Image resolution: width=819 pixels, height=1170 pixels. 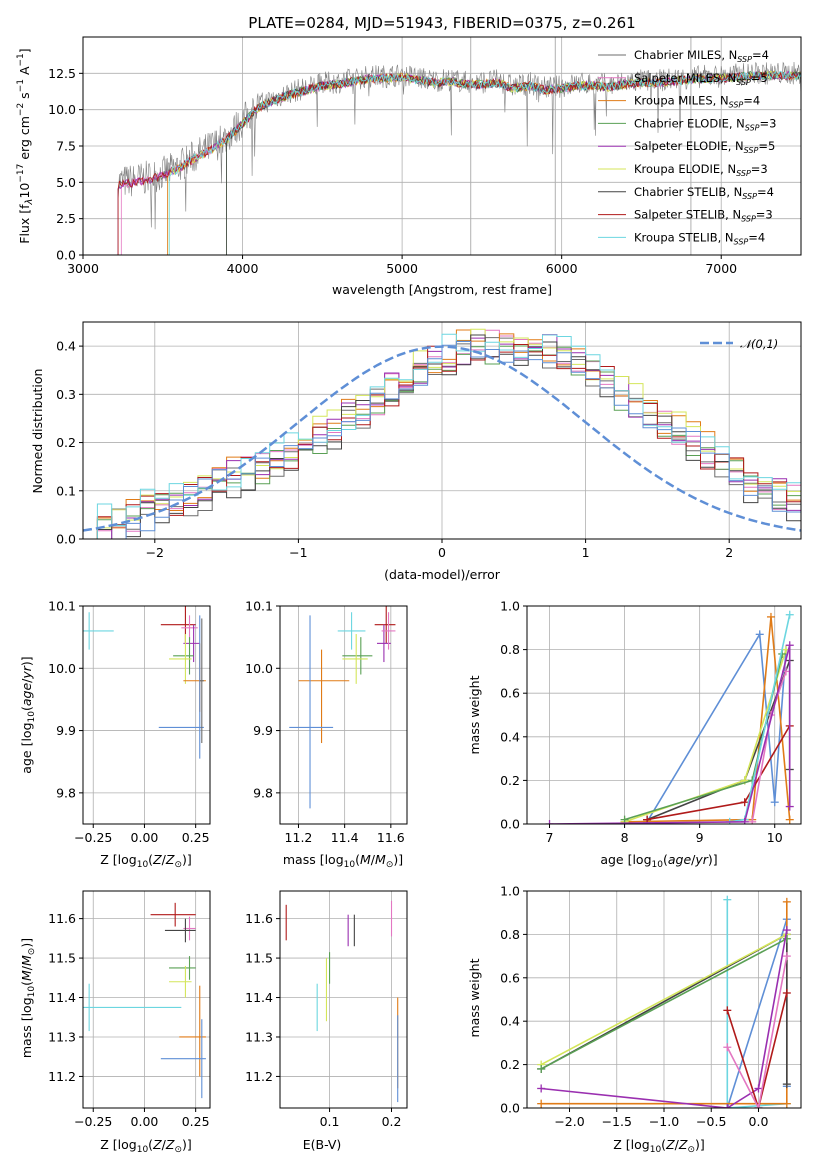 What do you see at coordinates (510, 977) in the screenshot?
I see `tick-label-y: 0.6` at bounding box center [510, 977].